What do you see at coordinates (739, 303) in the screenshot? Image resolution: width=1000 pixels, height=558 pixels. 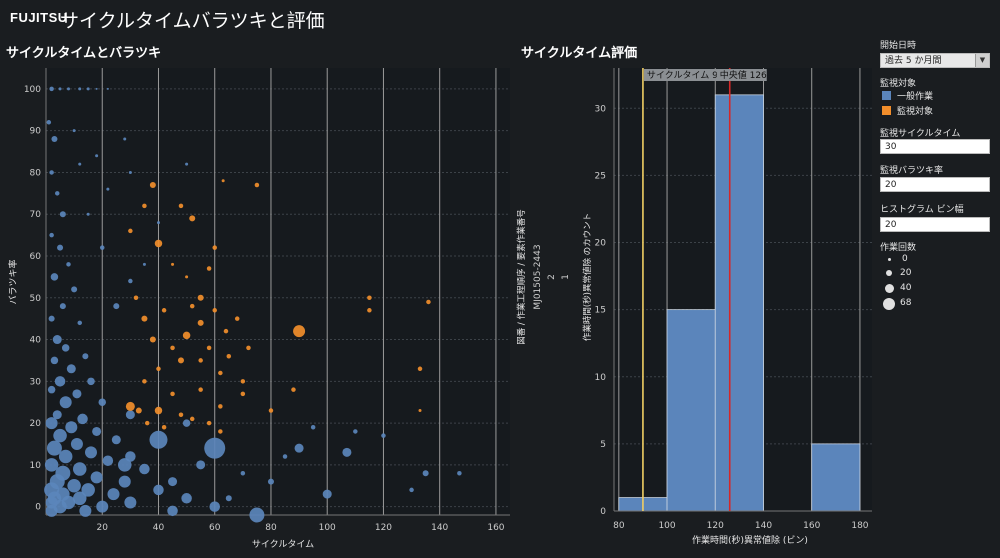 I see `histogram-bar` at bounding box center [739, 303].